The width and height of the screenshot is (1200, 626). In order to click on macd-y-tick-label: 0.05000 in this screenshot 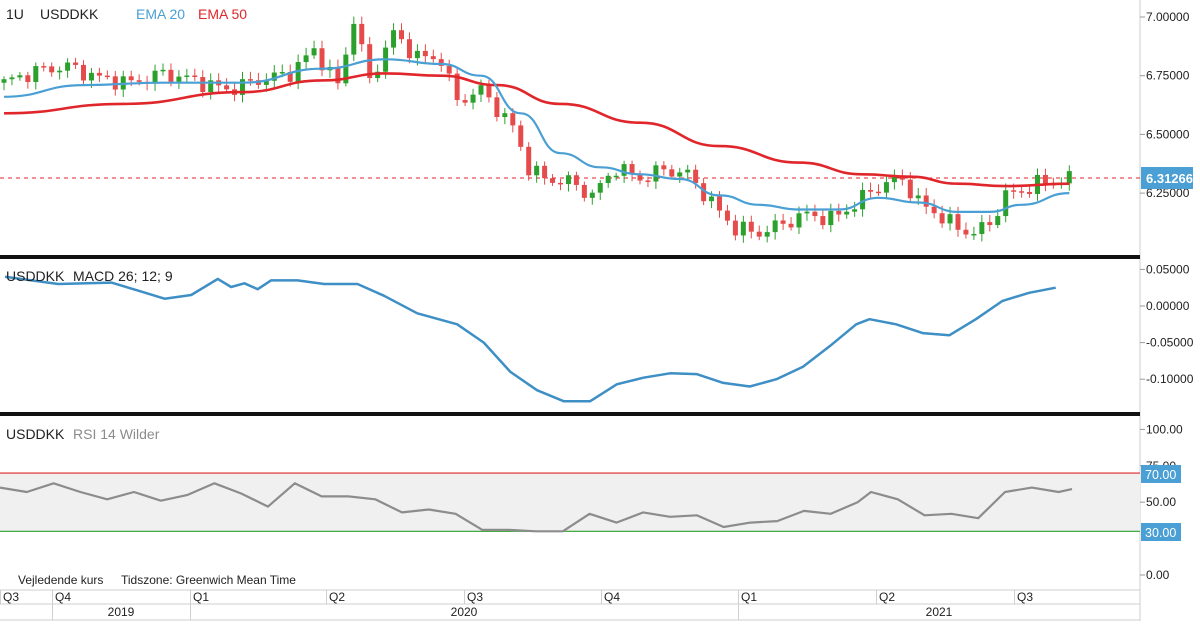, I will do `click(1168, 269)`.